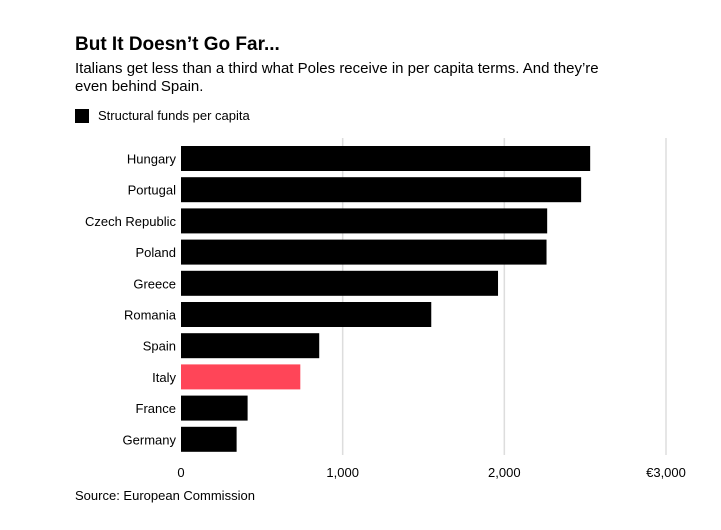  What do you see at coordinates (666, 472) in the screenshot?
I see `x-tick-label: €3,000` at bounding box center [666, 472].